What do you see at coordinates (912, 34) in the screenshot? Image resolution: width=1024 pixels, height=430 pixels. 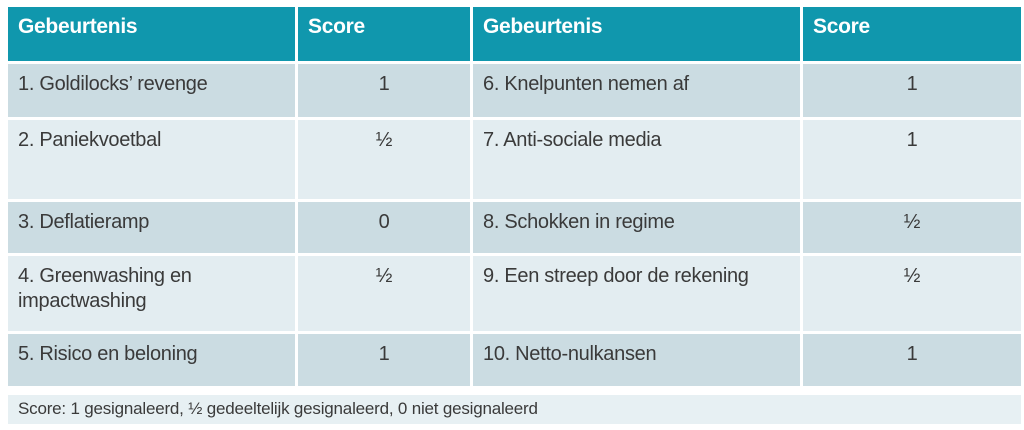 I see `header-cell-score-right: Score` at bounding box center [912, 34].